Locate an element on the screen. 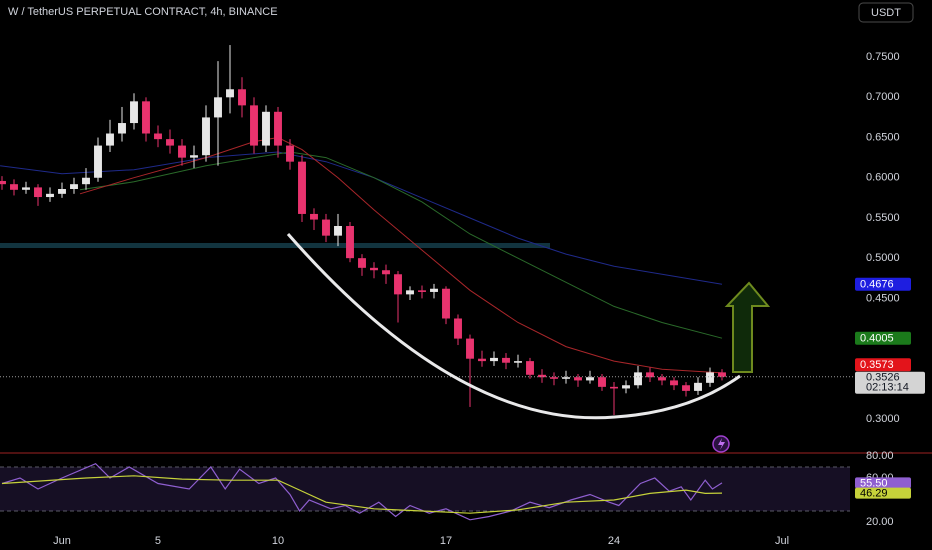 Image resolution: width=932 pixels, height=550 pixels. last-price-box is located at coordinates (890, 382).